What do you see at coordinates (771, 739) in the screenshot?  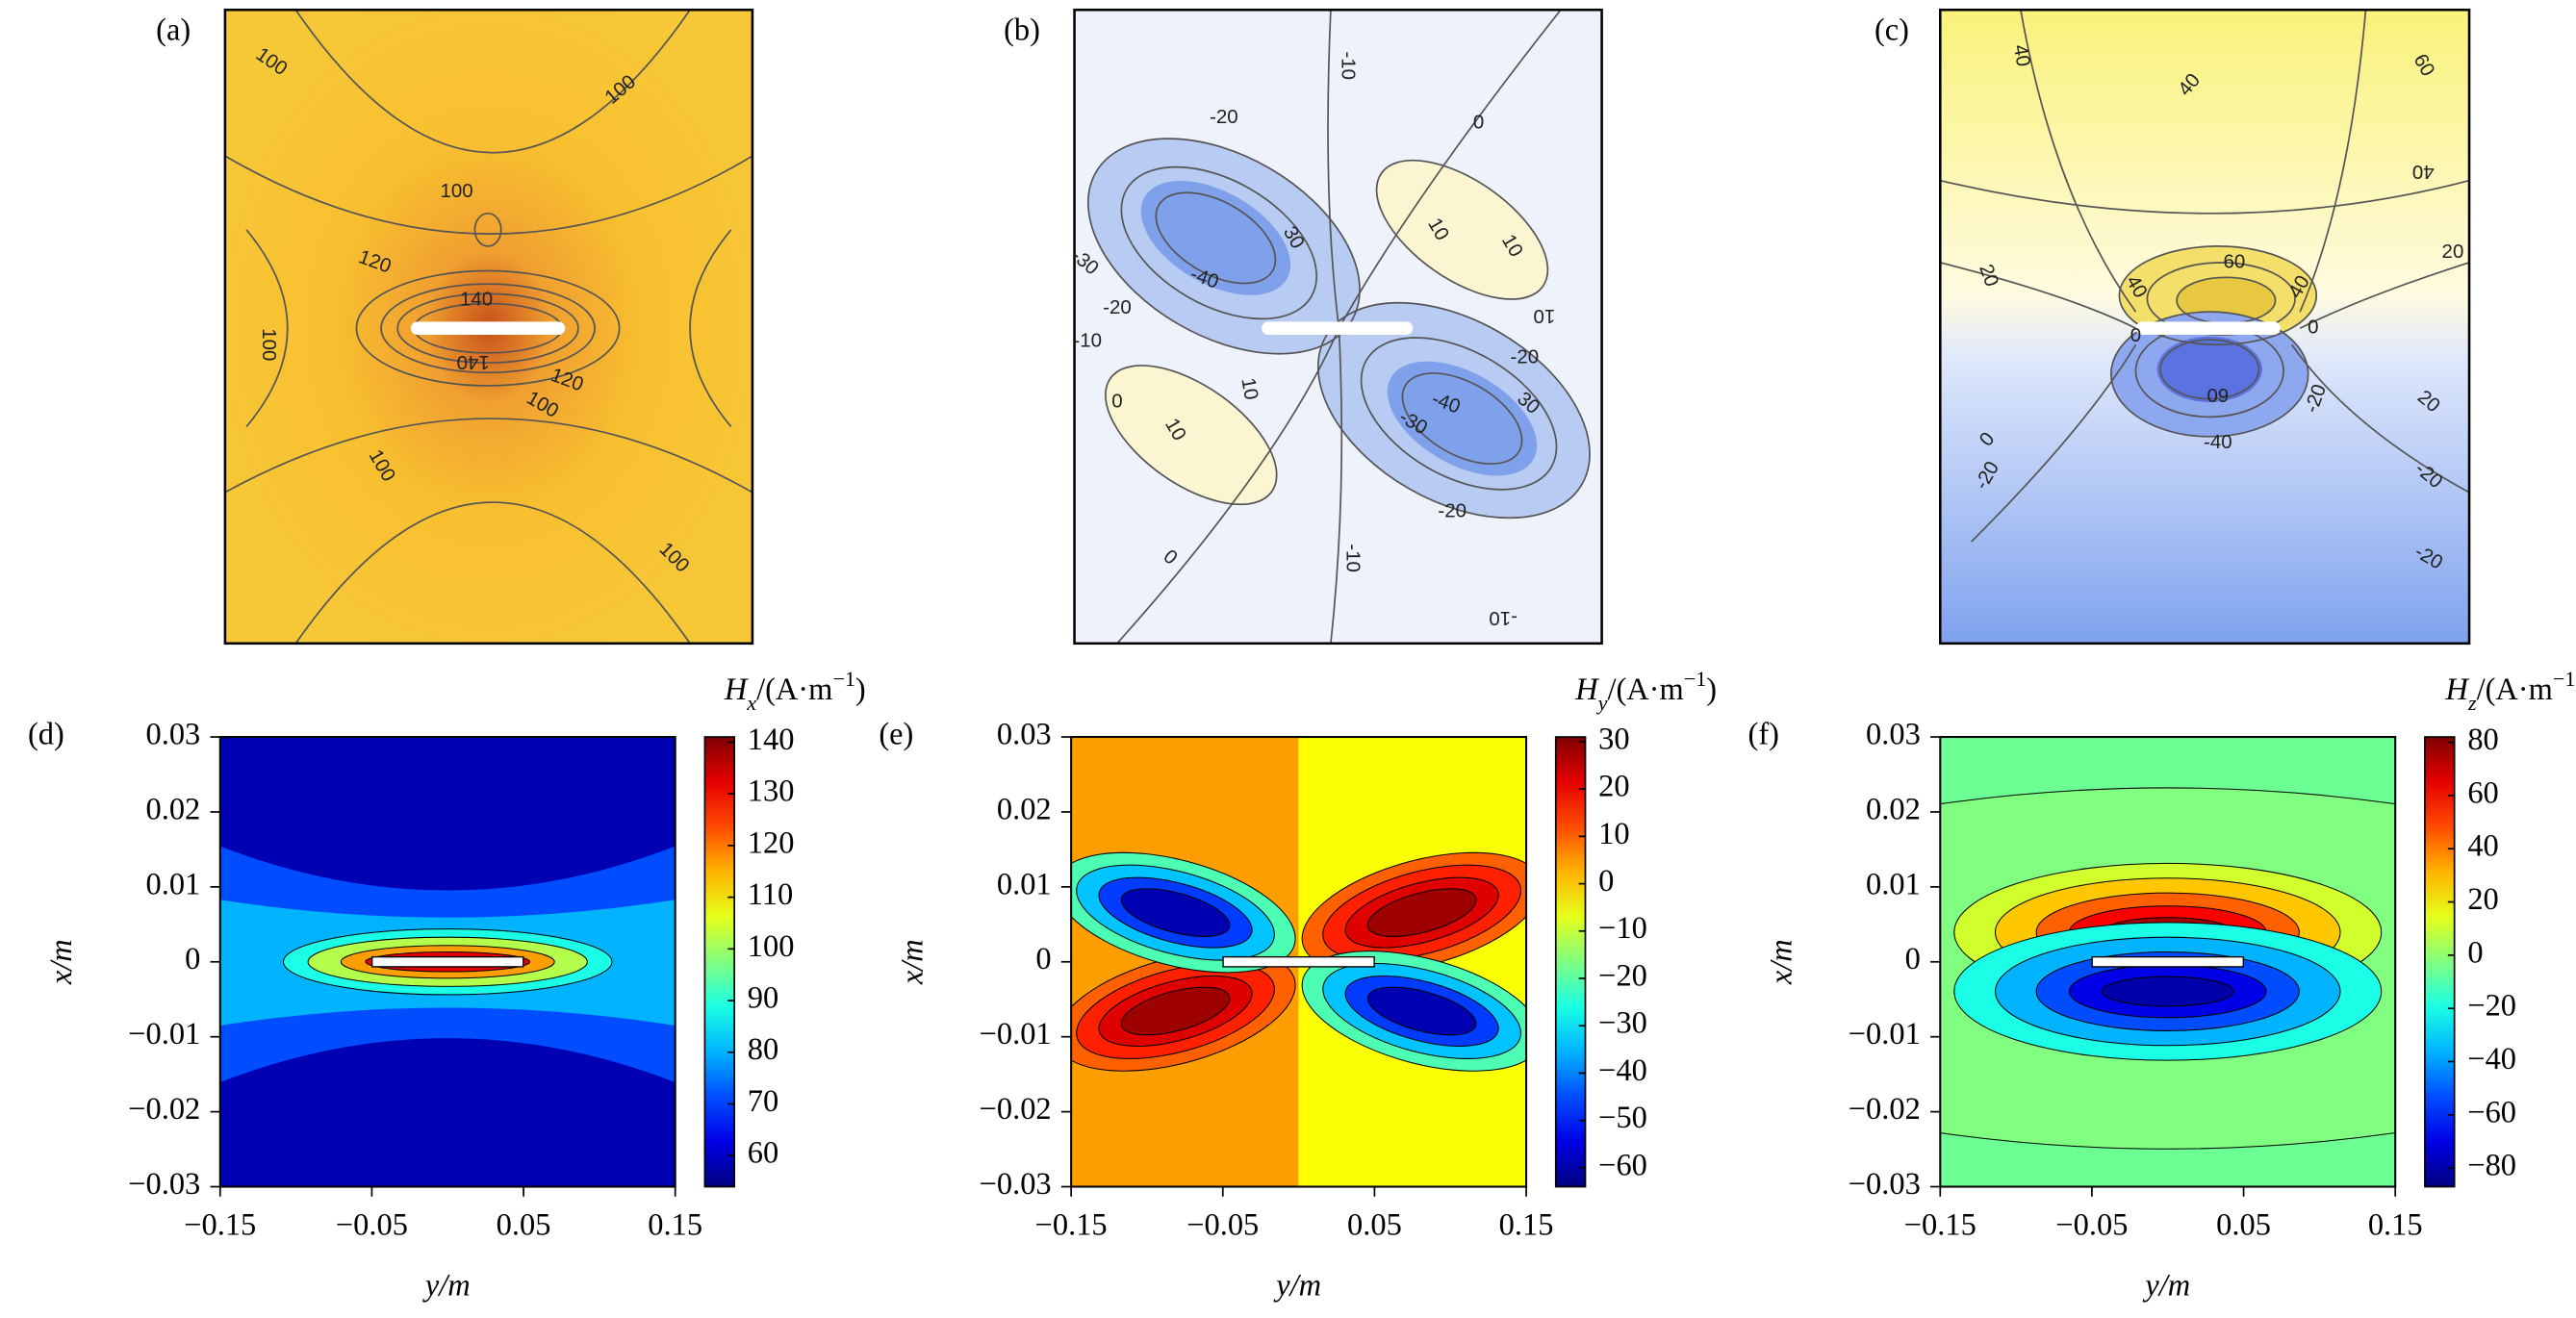 I see `colorbar-tick-label: 140` at bounding box center [771, 739].